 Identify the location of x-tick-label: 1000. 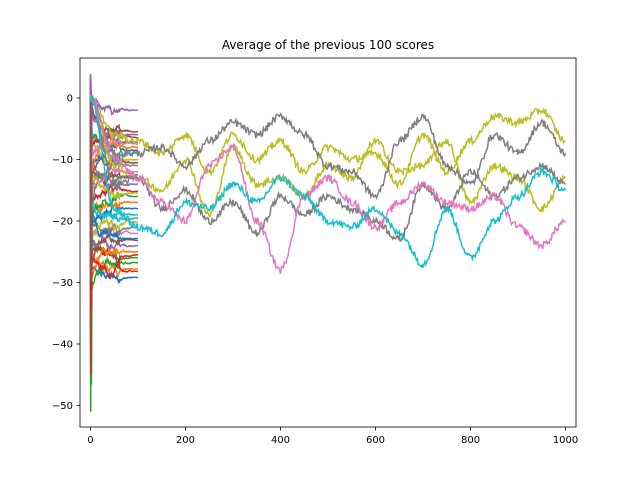
(565, 440).